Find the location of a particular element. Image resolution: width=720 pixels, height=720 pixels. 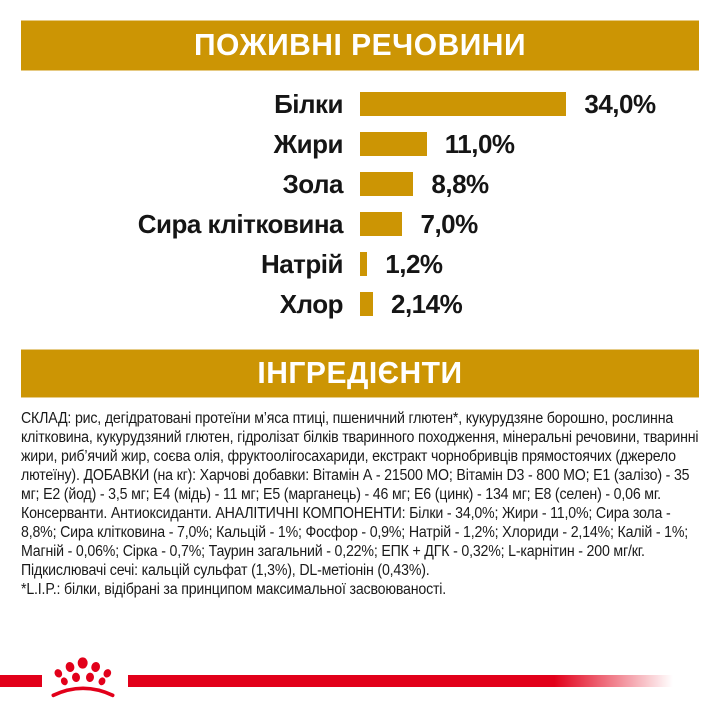

chart-category-label: Хлор is located at coordinates (311, 303).